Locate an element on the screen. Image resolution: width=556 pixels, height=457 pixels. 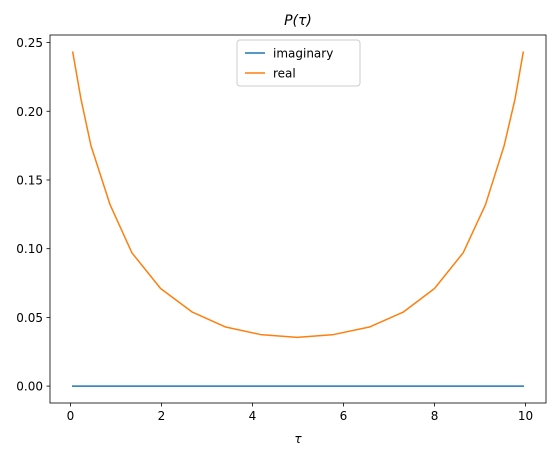
y-tick-label: 0.10 is located at coordinates (29, 249).